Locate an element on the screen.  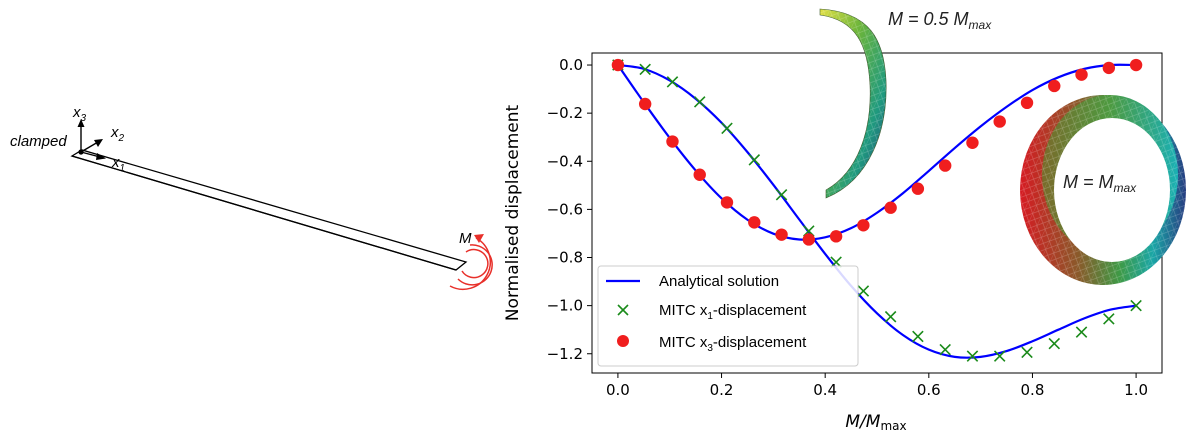
legend-x-marker is located at coordinates (623, 310).